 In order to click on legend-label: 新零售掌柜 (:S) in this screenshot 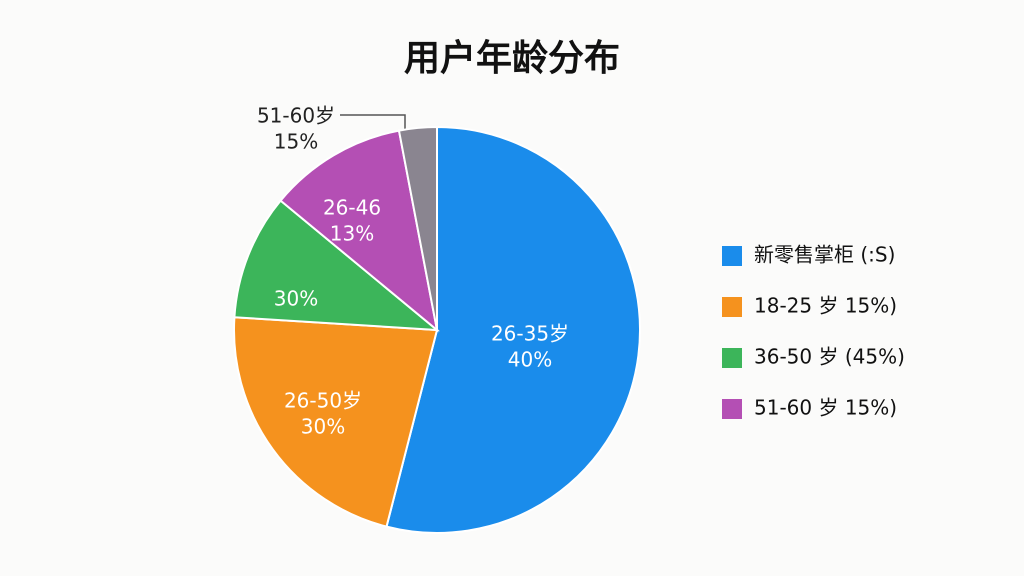, I will do `click(824, 255)`.